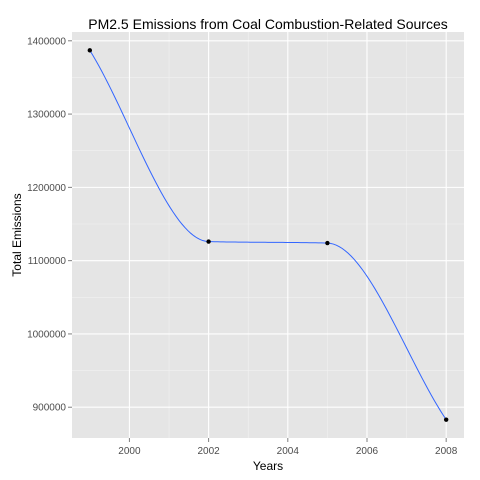  What do you see at coordinates (268, 466) in the screenshot?
I see `x-axis-title: Years` at bounding box center [268, 466].